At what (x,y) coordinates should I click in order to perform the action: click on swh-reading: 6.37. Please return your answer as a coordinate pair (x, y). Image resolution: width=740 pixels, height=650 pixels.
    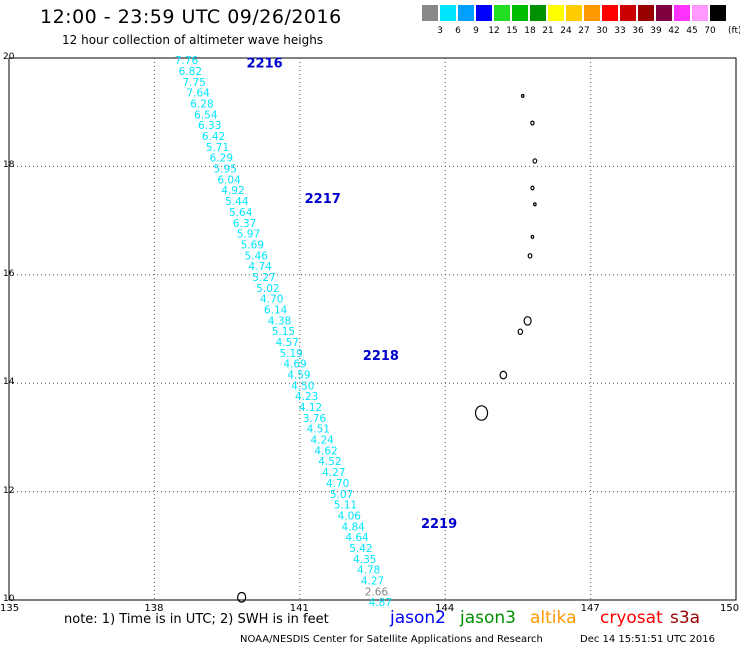
    Looking at the image, I should click on (244, 224).